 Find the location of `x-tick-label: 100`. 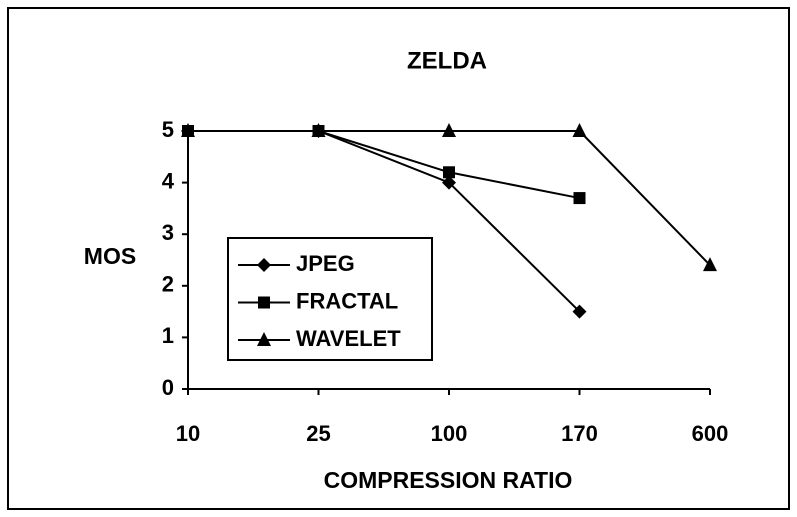

x-tick-label: 100 is located at coordinates (449, 433).